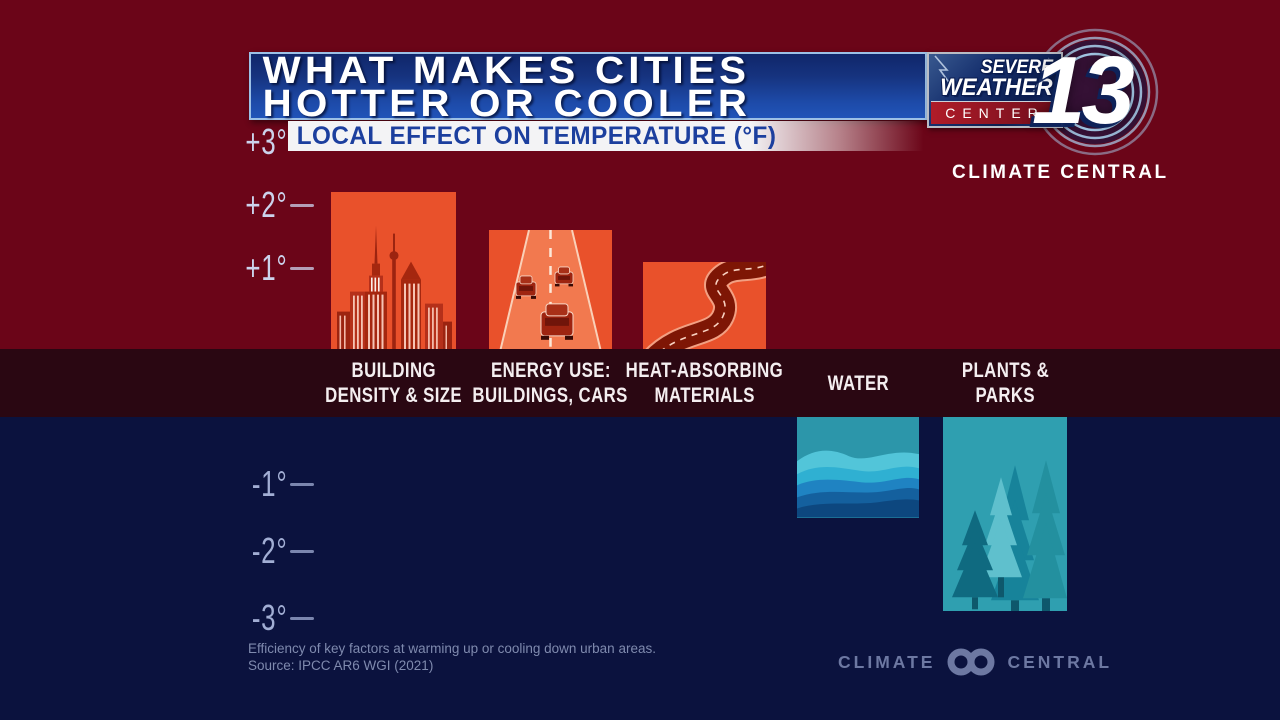  I want to click on axis-tick-plus1: +1°, so click(262, 267).